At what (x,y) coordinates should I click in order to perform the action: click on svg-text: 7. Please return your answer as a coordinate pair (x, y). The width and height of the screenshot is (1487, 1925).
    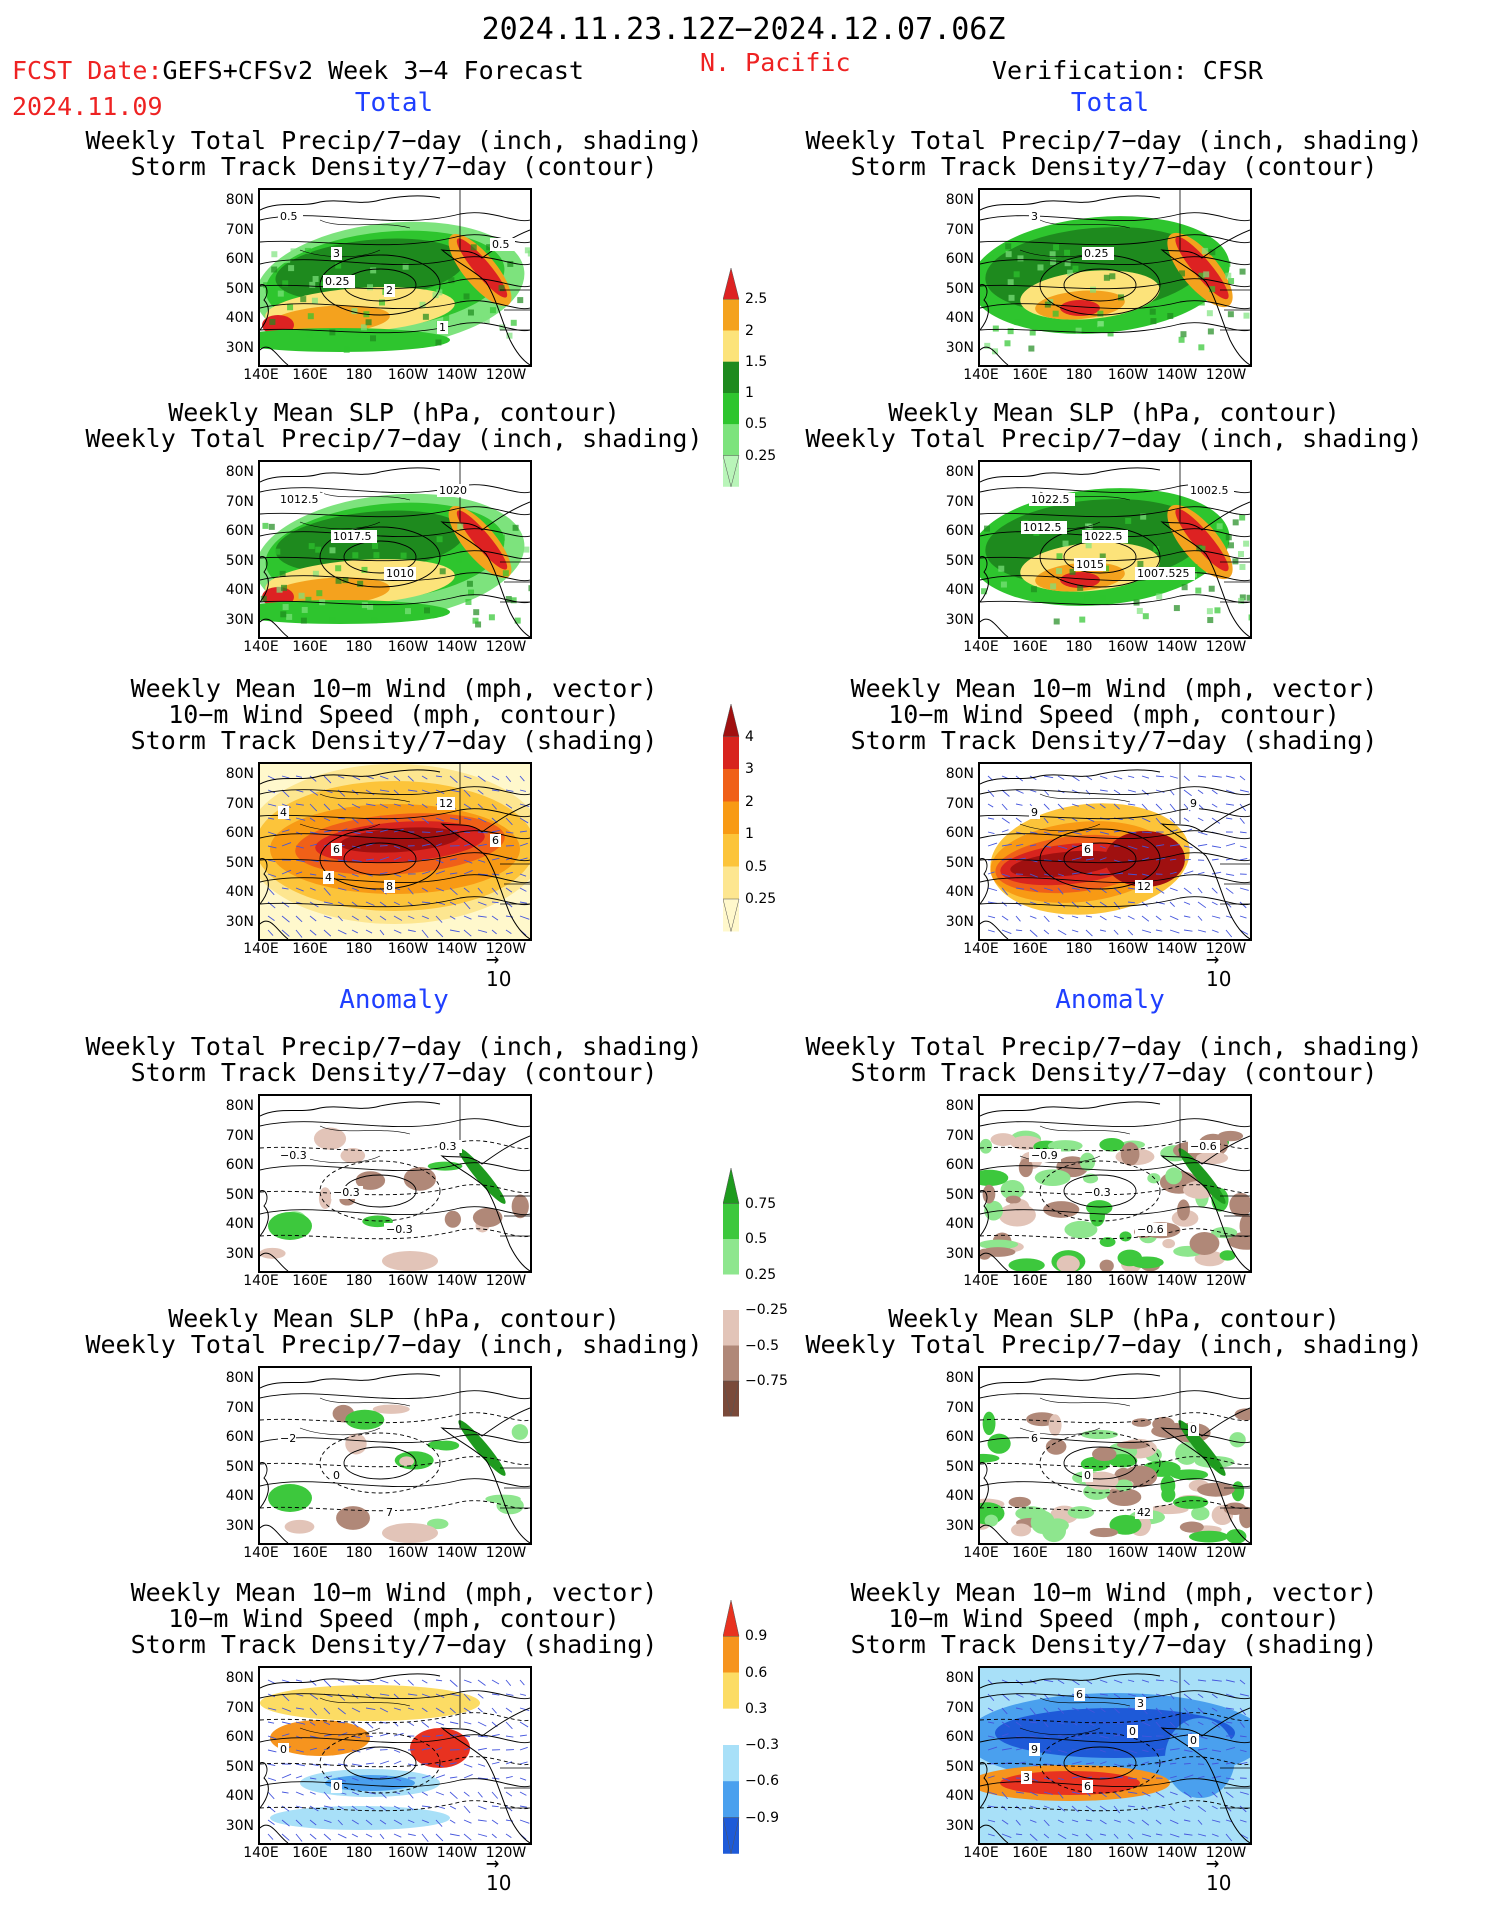
    Looking at the image, I should click on (389, 1512).